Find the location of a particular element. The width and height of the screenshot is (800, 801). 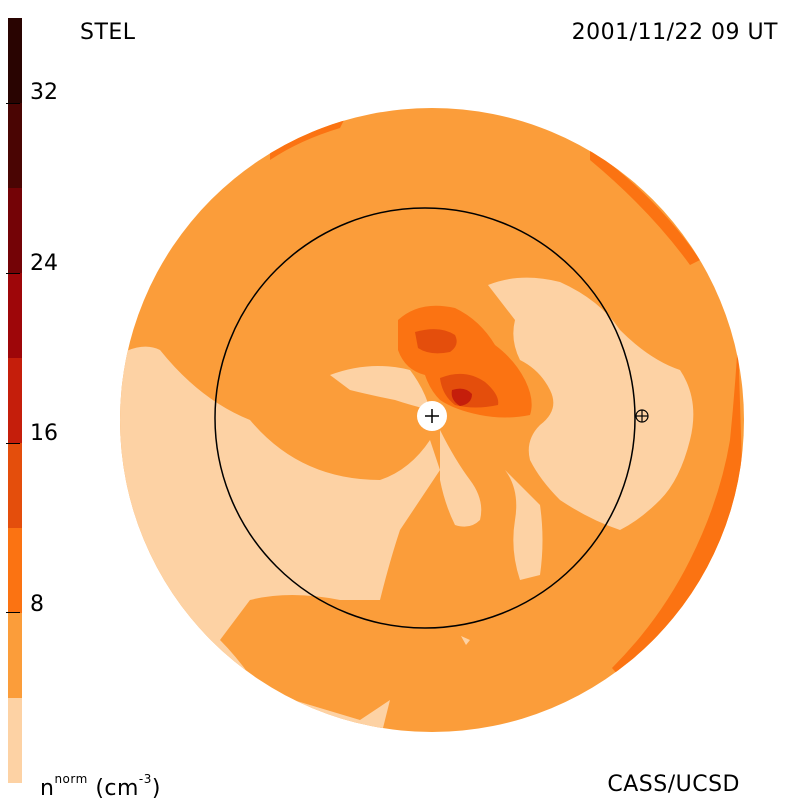

sun-marker is located at coordinates (432, 416).